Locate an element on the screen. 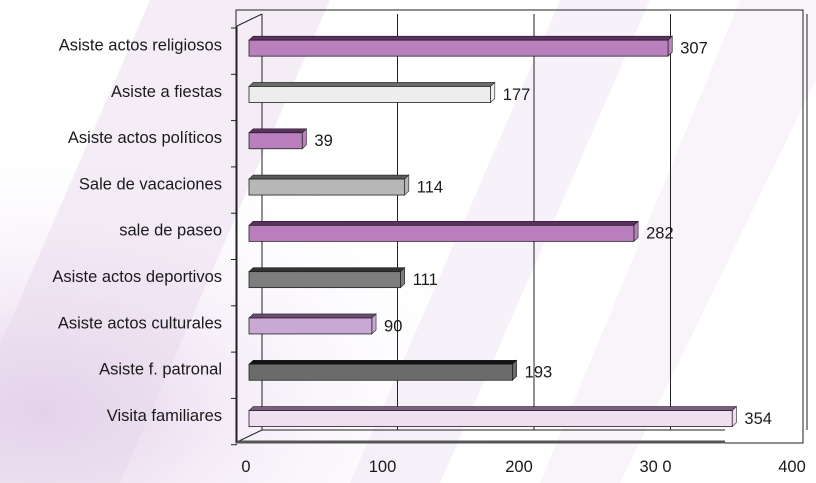  value-label-3: 39 is located at coordinates (323, 141).